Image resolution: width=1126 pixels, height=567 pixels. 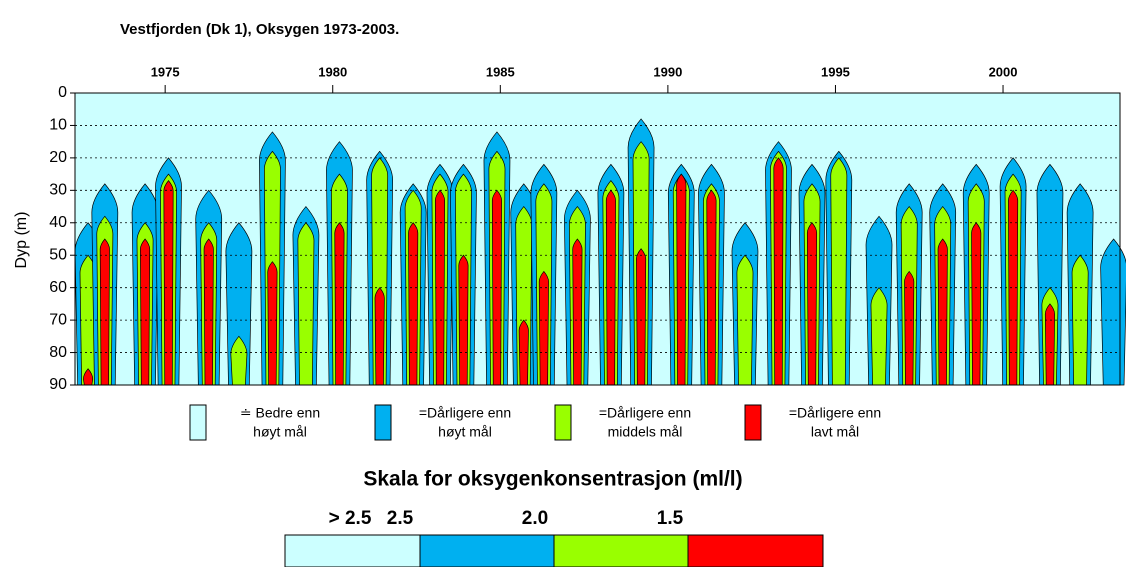 I want to click on scale-title: Skala for oksygenkonsentrasjon (ml/l), so click(x=552, y=479).